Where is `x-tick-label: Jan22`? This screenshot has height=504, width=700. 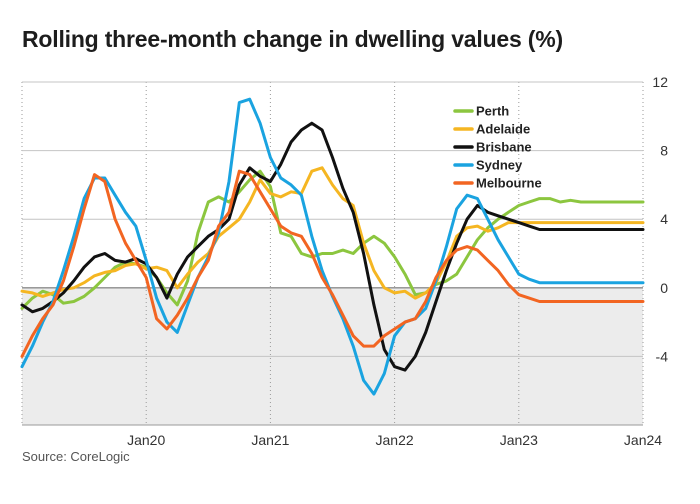 x-tick-label: Jan22 is located at coordinates (395, 440).